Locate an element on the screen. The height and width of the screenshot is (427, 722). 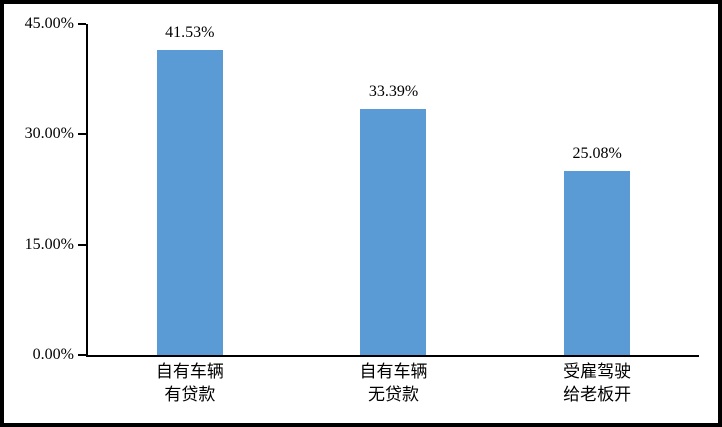
y-axis-line is located at coordinates (87, 189).